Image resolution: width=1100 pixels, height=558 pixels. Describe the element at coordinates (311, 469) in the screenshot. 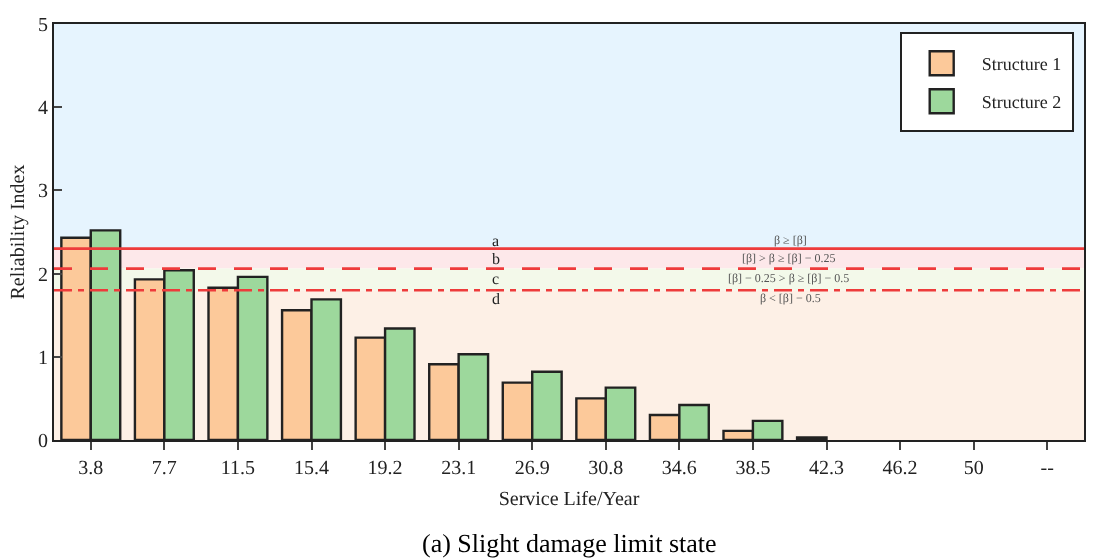

I see `x-tick-label: 15.4` at that location.